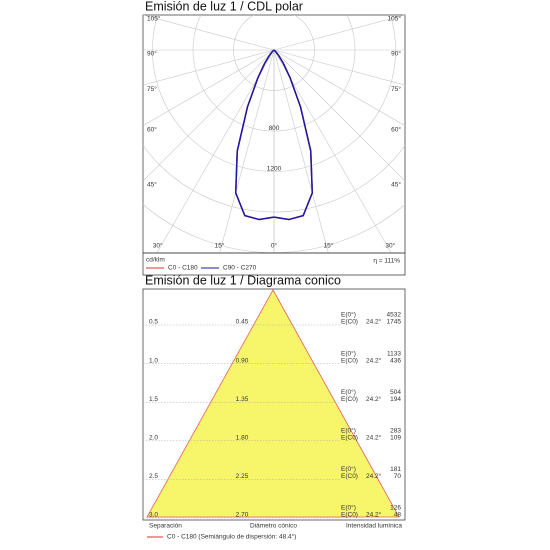 Image resolution: width=550 pixels, height=550 pixels. I want to click on legend: C0 - C180 C90 - C270, so click(201, 268).